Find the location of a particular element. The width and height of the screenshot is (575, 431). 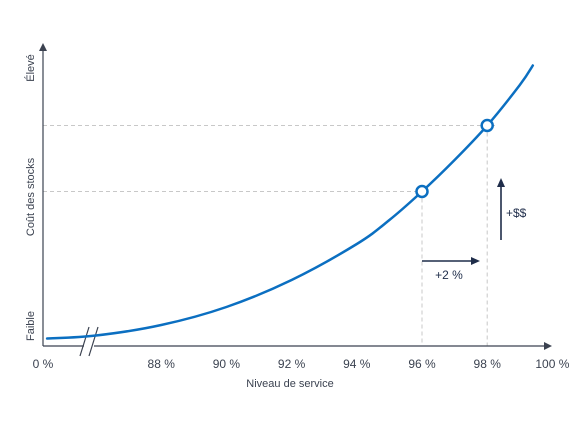

y-delta-arrow is located at coordinates (501, 209).